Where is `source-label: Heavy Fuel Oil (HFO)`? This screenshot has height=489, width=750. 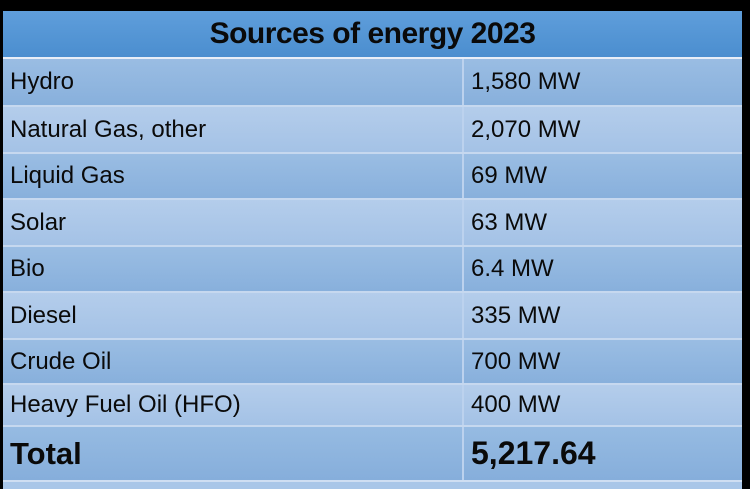 source-label: Heavy Fuel Oil (HFO) is located at coordinates (125, 404).